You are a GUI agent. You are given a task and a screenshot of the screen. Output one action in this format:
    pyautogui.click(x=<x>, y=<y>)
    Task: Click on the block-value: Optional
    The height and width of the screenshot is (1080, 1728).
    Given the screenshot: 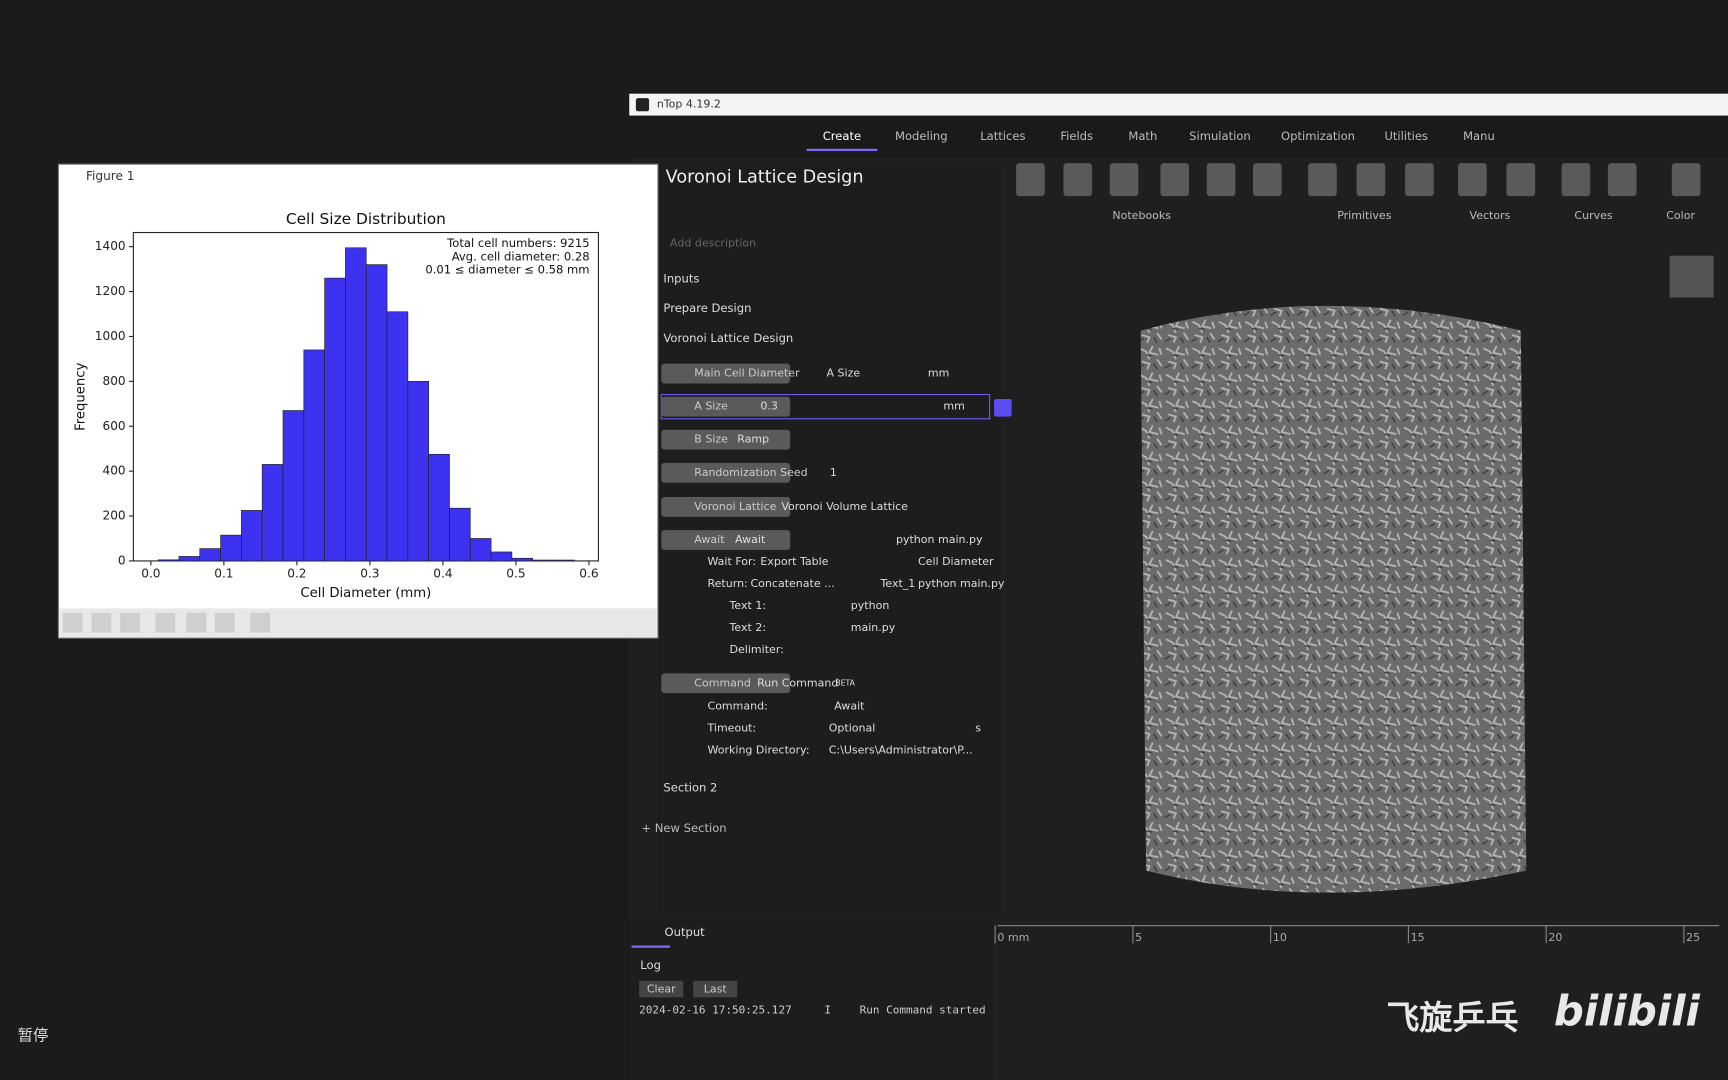 What is the action you would take?
    pyautogui.click(x=852, y=727)
    